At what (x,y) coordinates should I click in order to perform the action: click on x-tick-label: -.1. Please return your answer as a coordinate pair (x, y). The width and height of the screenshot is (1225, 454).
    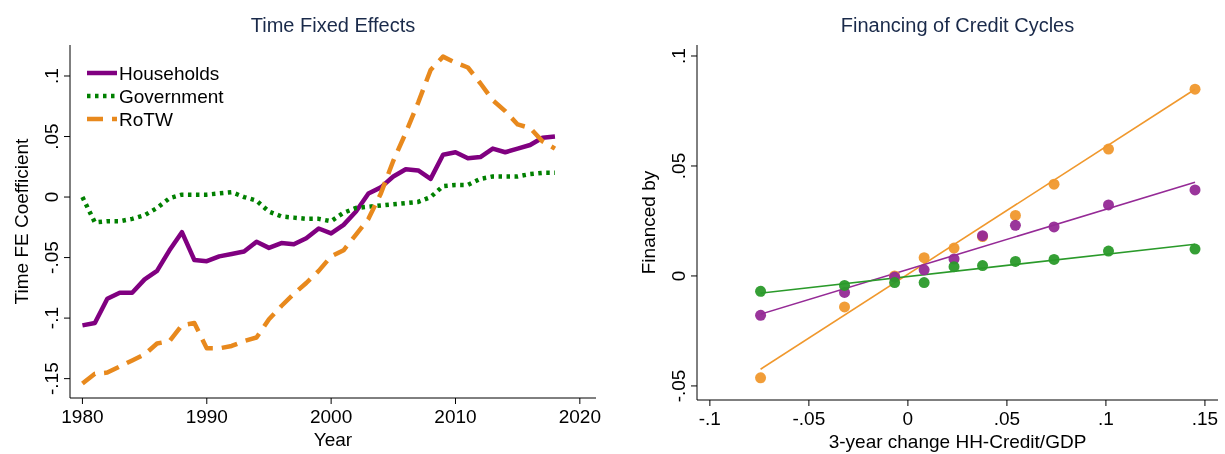
    Looking at the image, I should click on (709, 418).